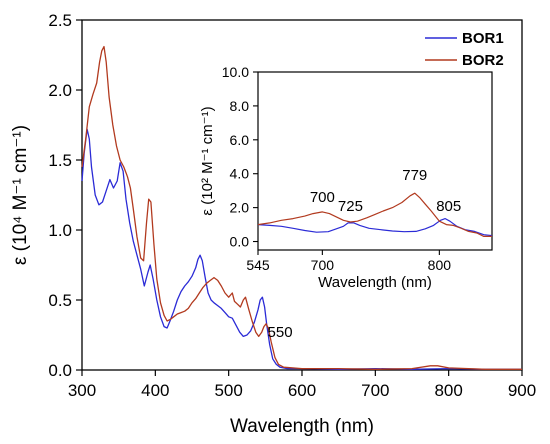  Describe the element at coordinates (448, 206) in the screenshot. I see `inset-annotation-805: 805` at that location.